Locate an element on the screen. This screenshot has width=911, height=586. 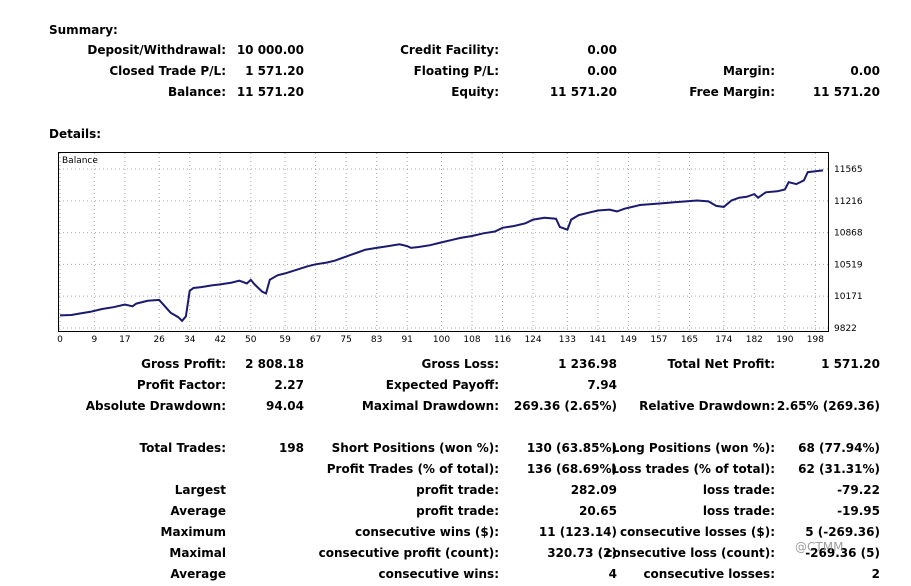
trade-label: consecutive losses: is located at coordinates (709, 574).